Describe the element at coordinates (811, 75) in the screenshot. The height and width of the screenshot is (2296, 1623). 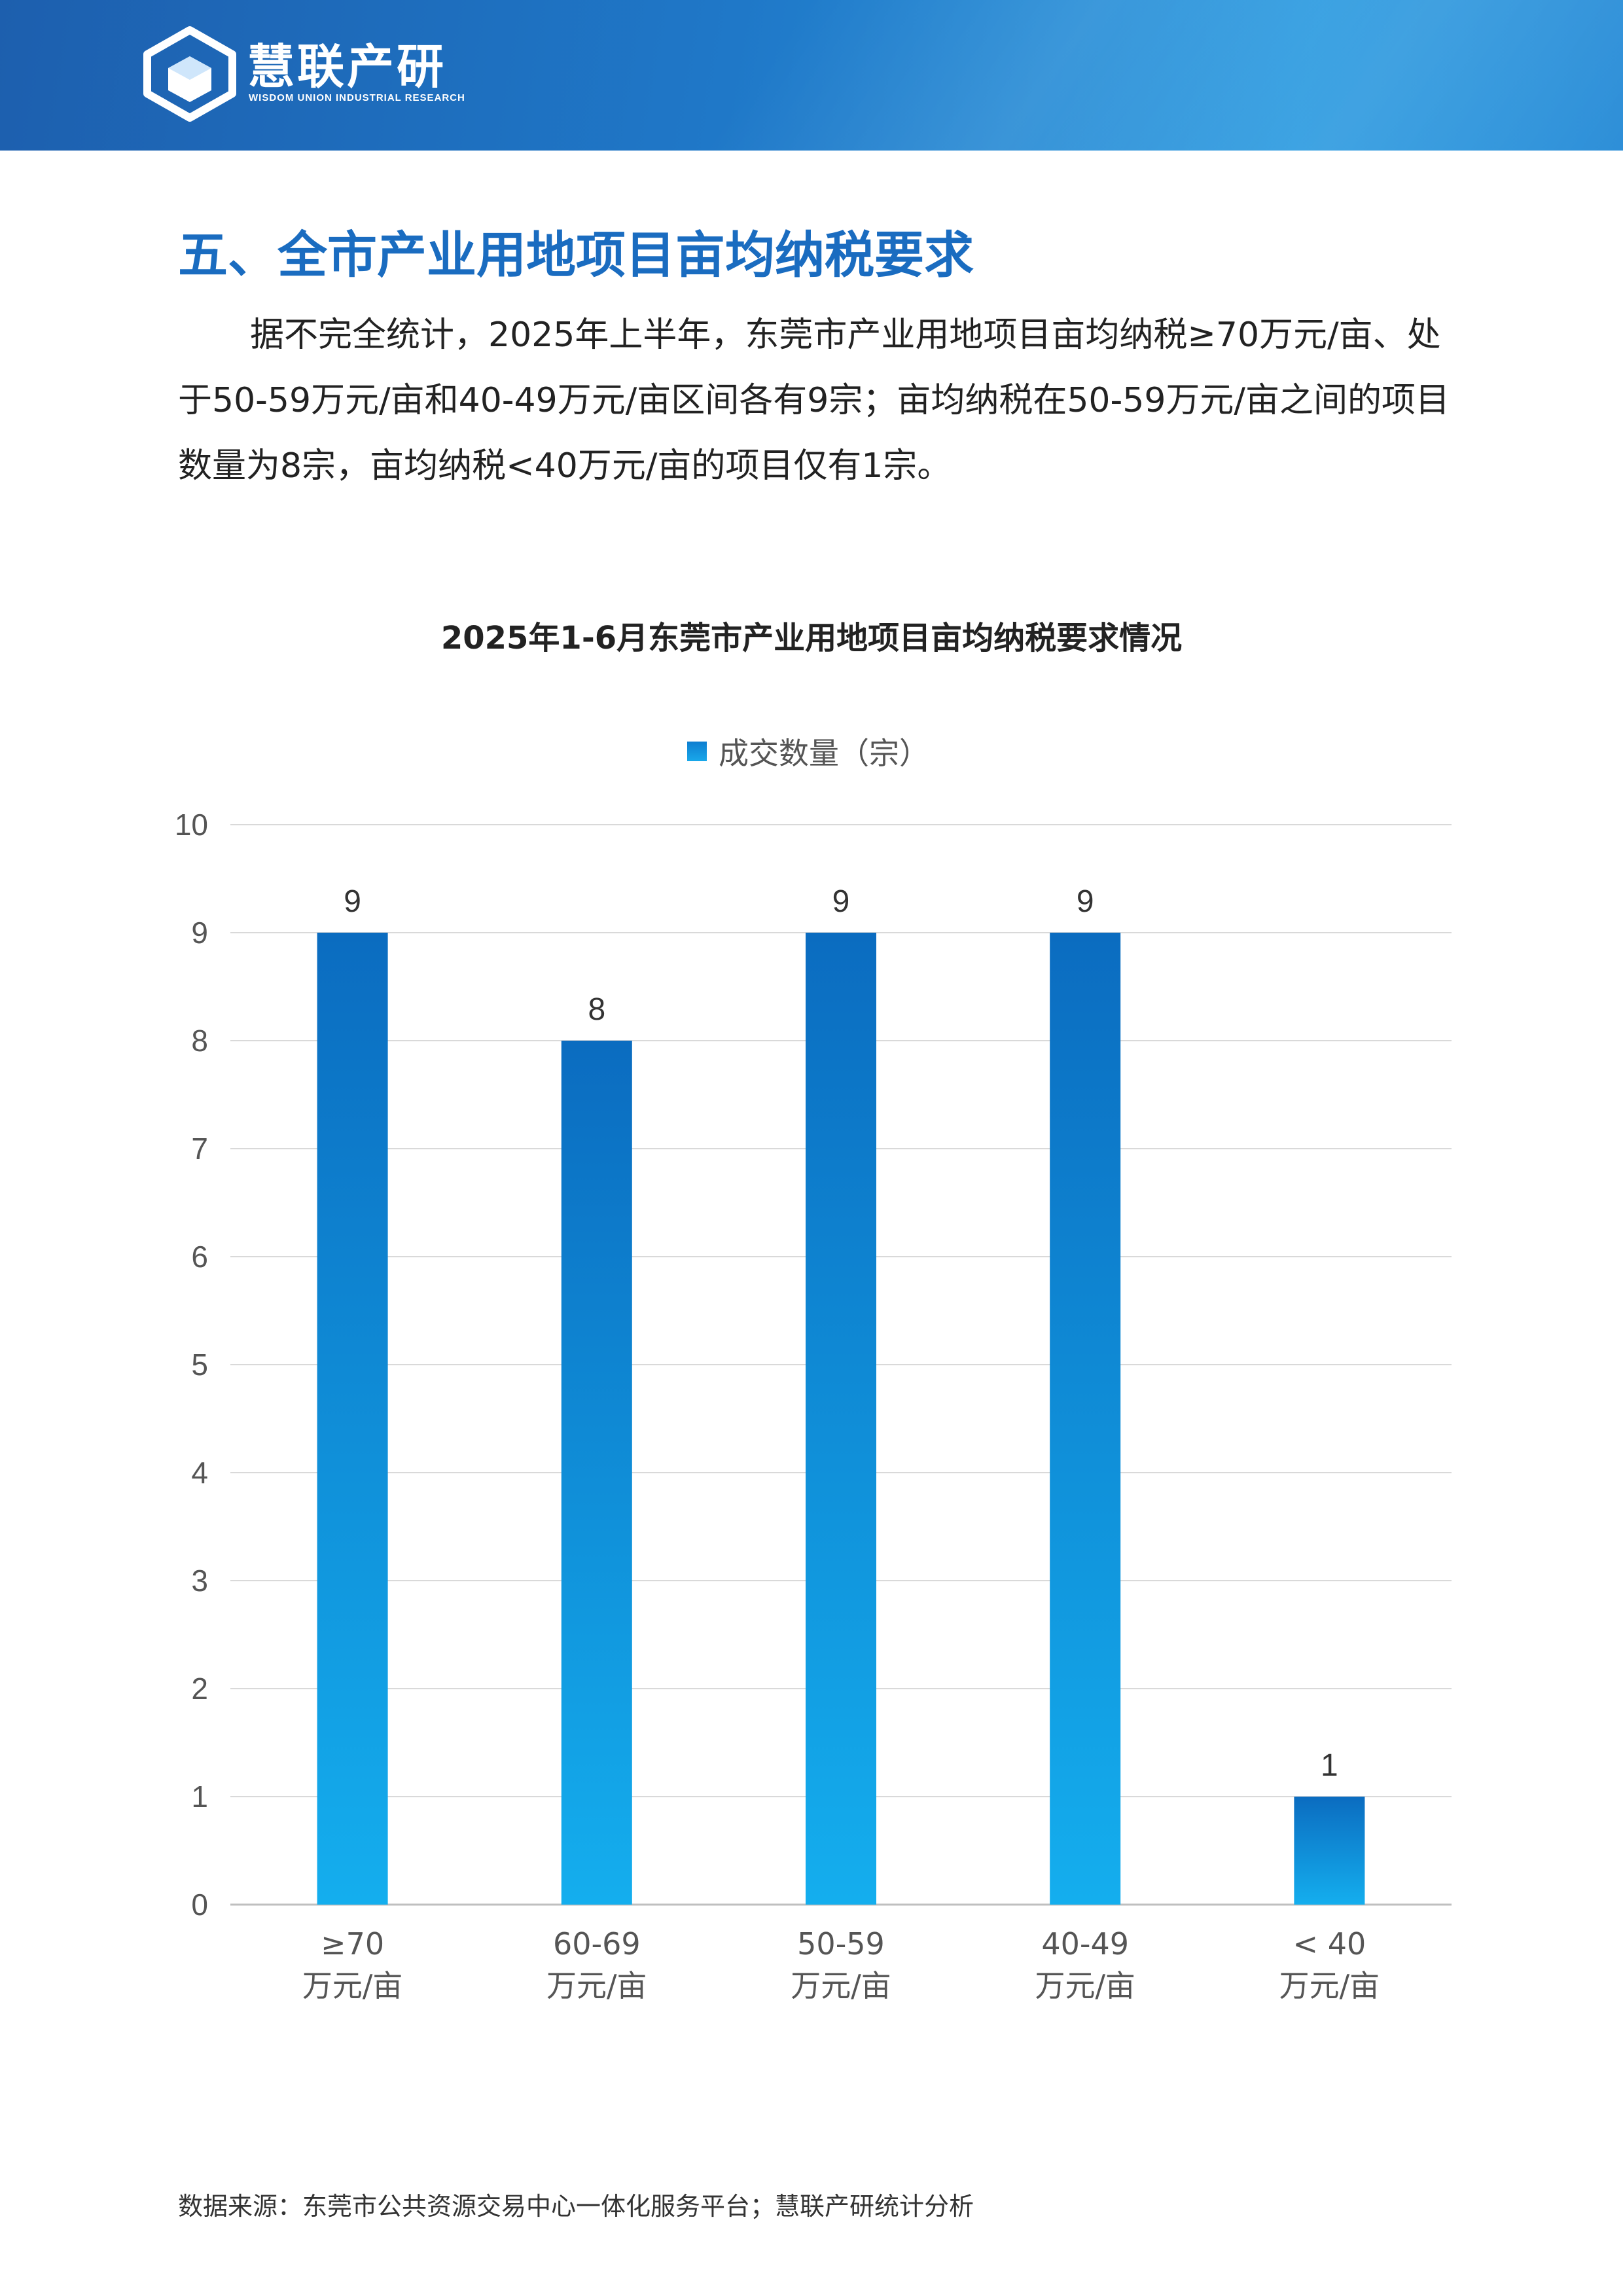
I see `page-header: 慧联产研 WISDOM UNION INDUSTRIAL RESEARCH` at that location.